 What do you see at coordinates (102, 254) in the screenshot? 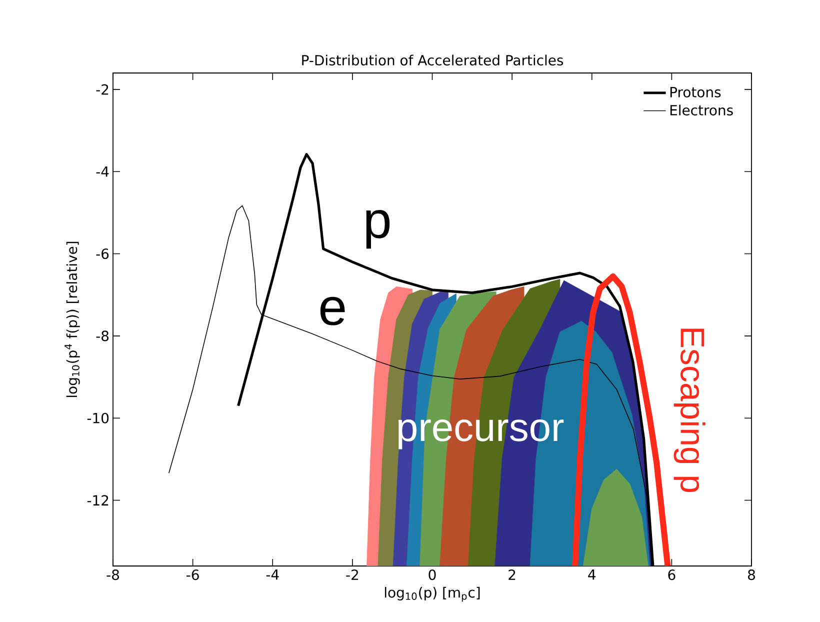
I see `y-tick-label: -6` at bounding box center [102, 254].